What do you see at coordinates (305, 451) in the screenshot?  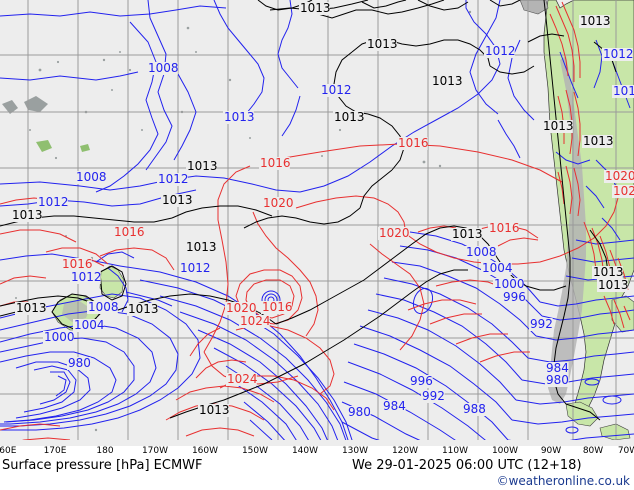 I see `lon-tick-140w: 140W` at bounding box center [305, 451].